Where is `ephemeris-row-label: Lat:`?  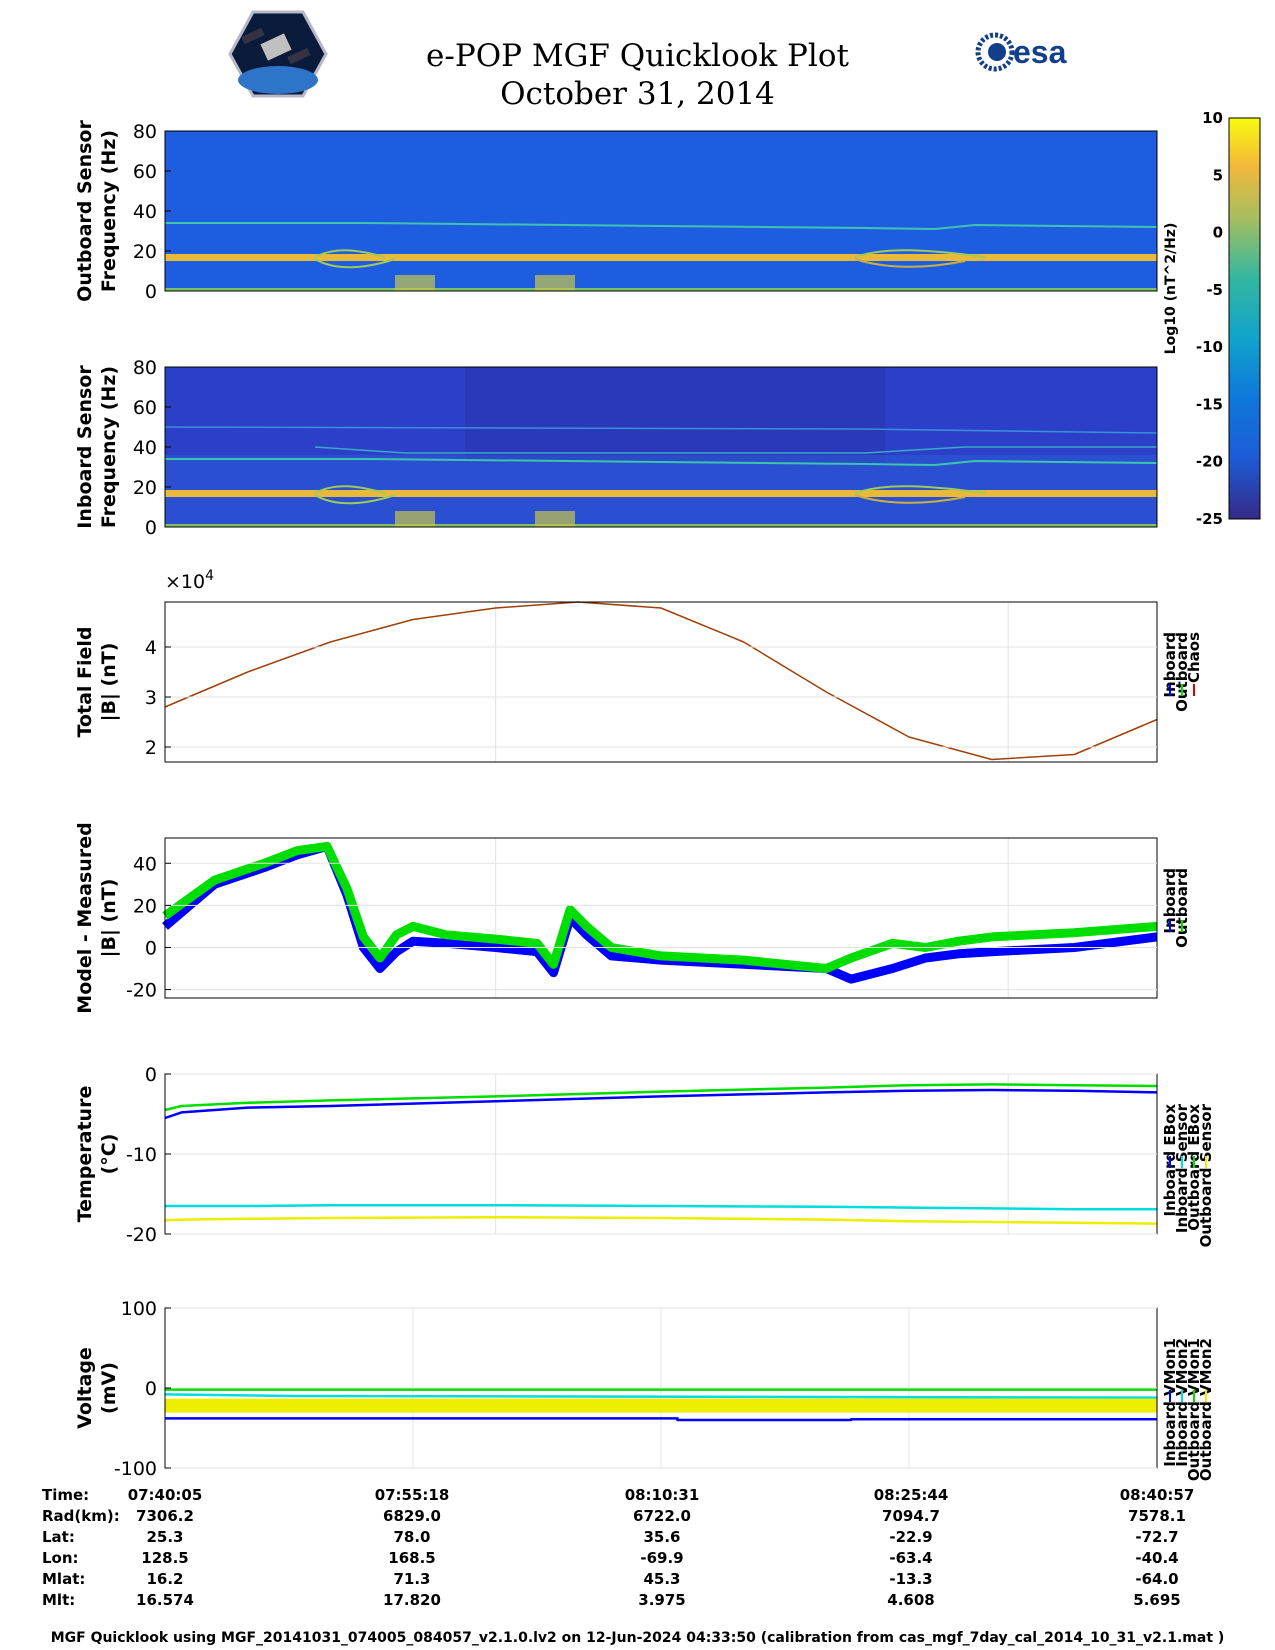 ephemeris-row-label: Lat: is located at coordinates (58, 1537).